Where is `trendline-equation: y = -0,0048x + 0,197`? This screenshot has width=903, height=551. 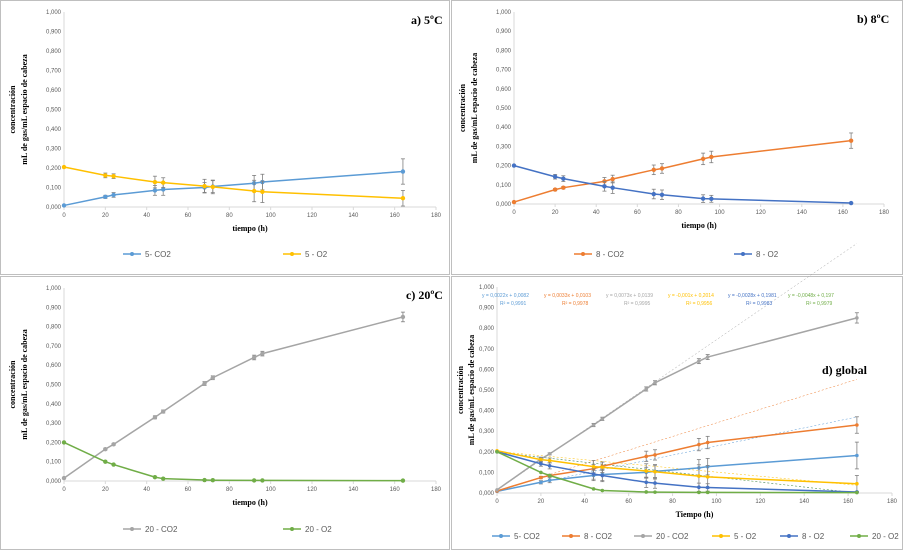 trendline-equation: y = -0,0048x + 0,197 is located at coordinates (811, 296).